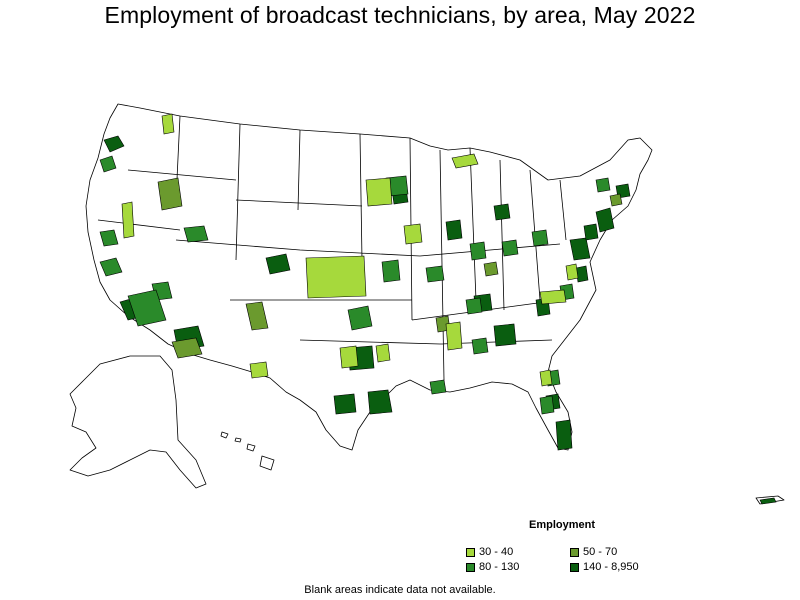  I want to click on area-boise, so click(170, 194).